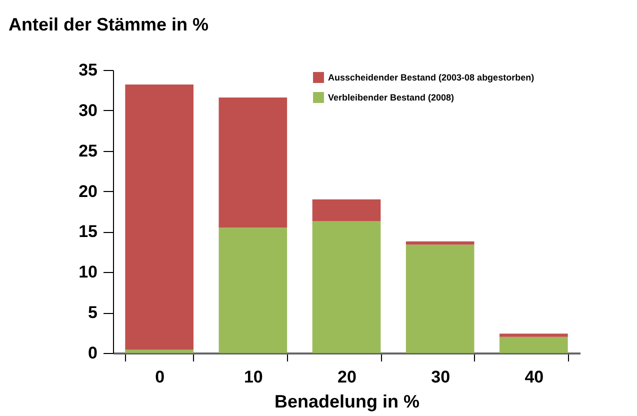  Describe the element at coordinates (347, 402) in the screenshot. I see `x-axis-title: Benadelung in %` at that location.